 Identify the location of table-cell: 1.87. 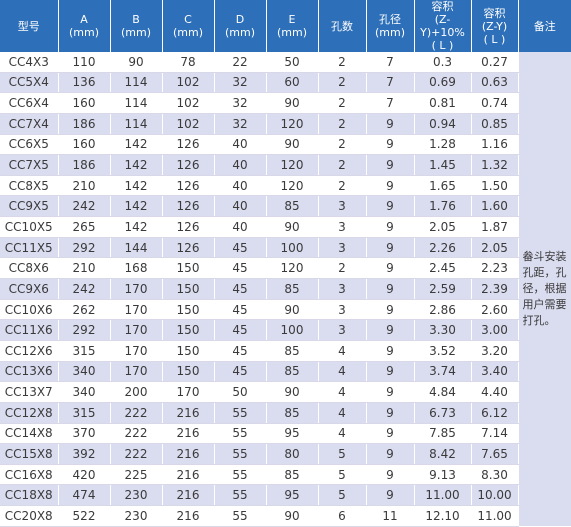
(495, 227).